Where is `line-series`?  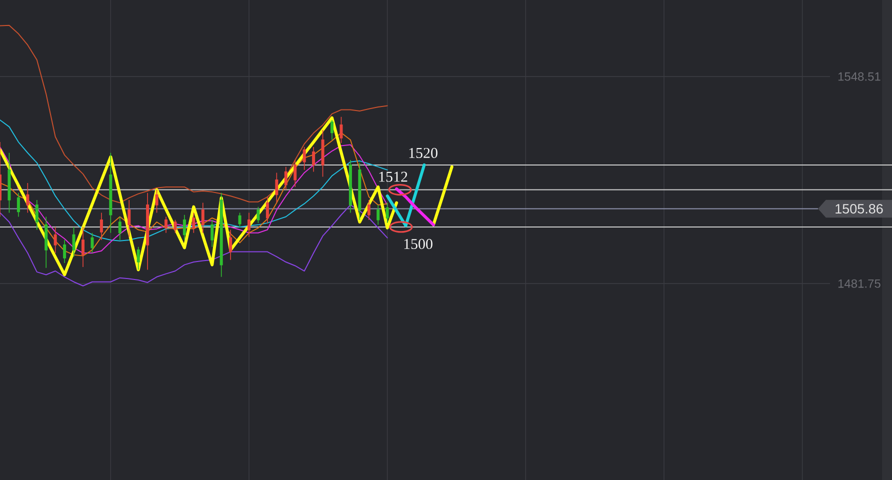
line-series is located at coordinates (415, 206).